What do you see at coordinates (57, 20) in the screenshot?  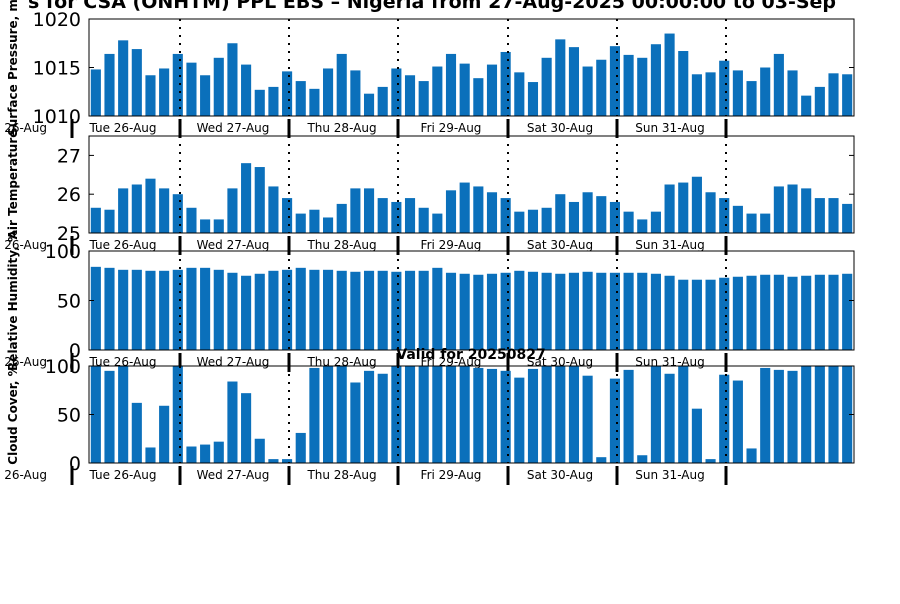 I see `y-tick-label: 1020` at bounding box center [57, 20].